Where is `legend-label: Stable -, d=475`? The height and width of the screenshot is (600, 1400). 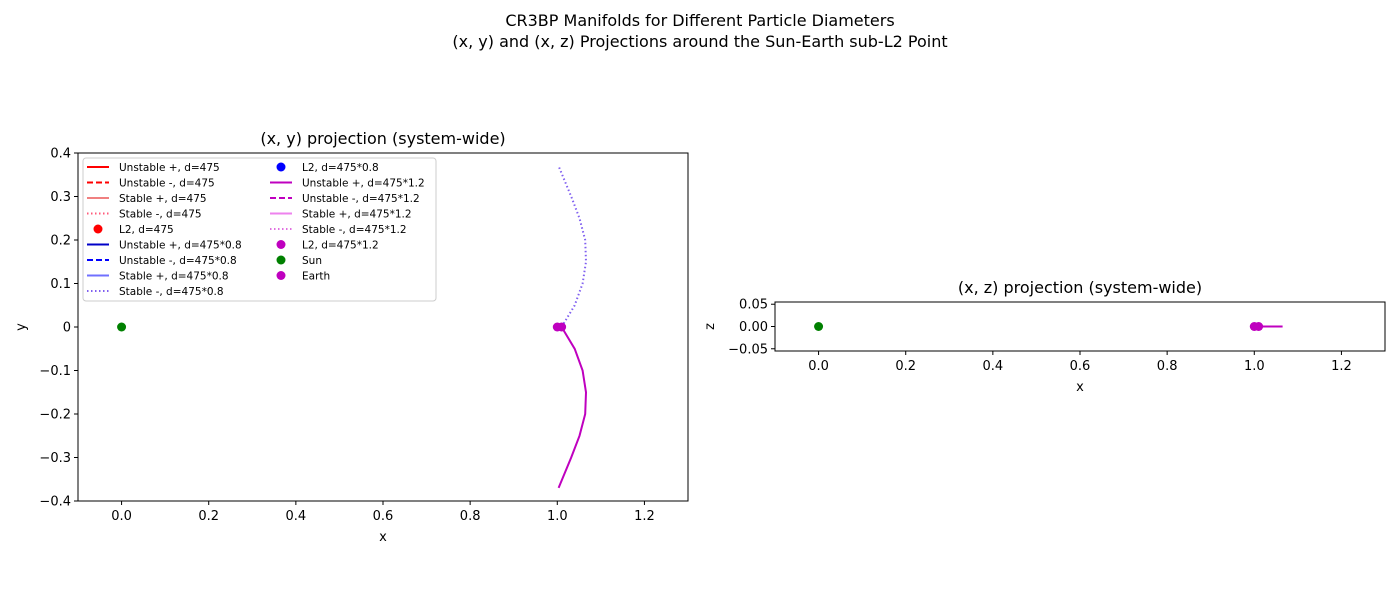
legend-label: Stable -, d=475 is located at coordinates (160, 215).